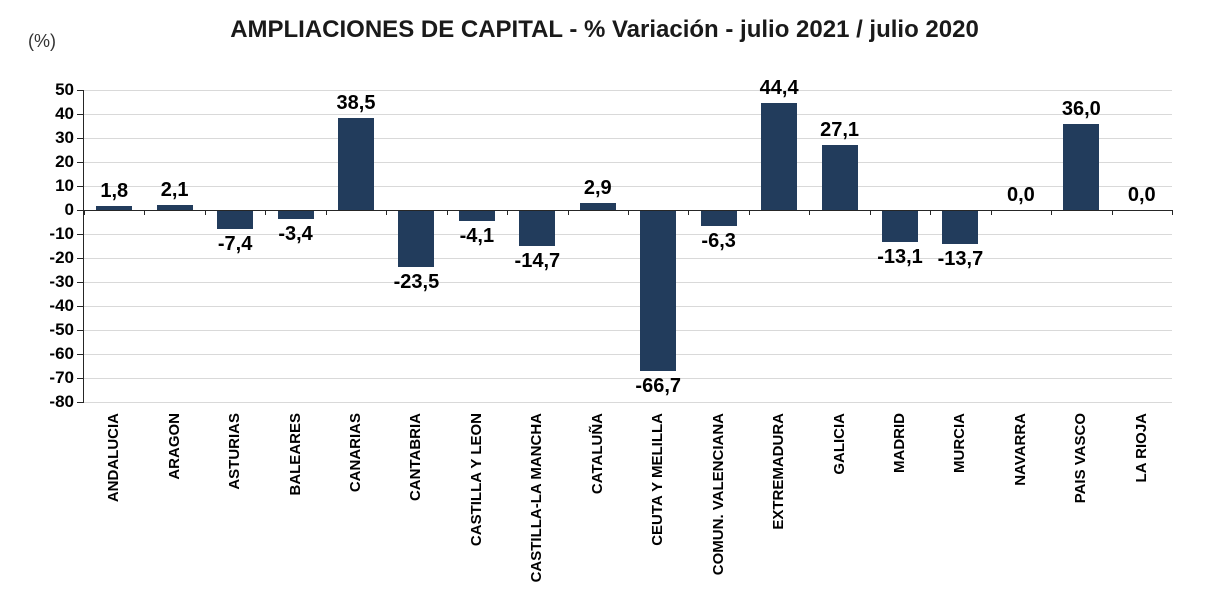 Image resolution: width=1209 pixels, height=614 pixels. What do you see at coordinates (718, 241) in the screenshot?
I see `bar-value-label: -6,3` at bounding box center [718, 241].